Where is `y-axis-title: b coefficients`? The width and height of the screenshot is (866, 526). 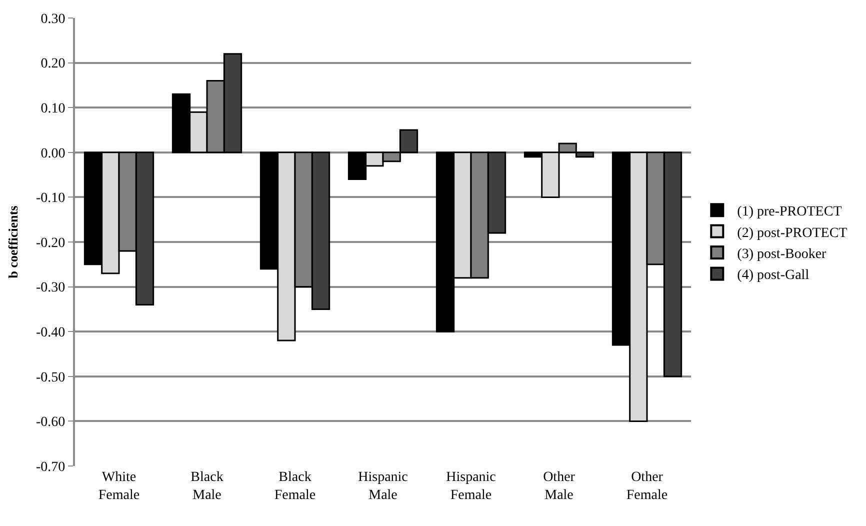
y-axis-title: b coefficients is located at coordinates (12, 242).